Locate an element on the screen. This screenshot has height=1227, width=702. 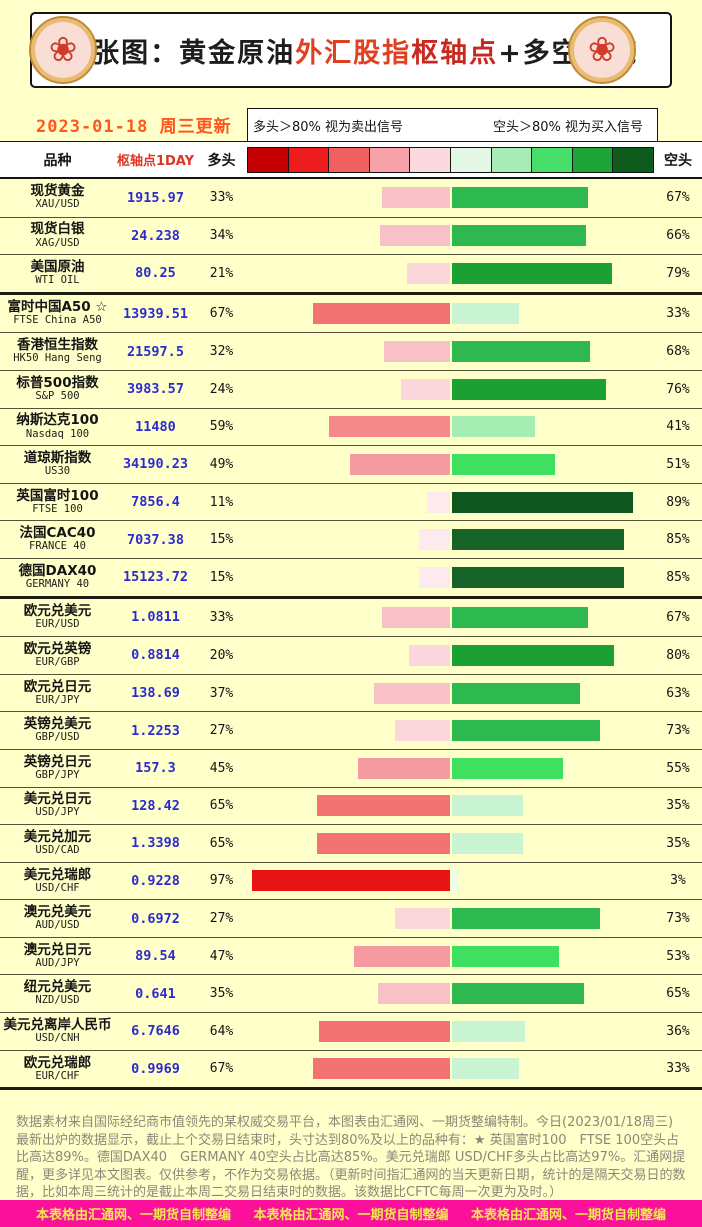
instrument-name: 富时中国A50 ☆ is located at coordinates (57, 307).